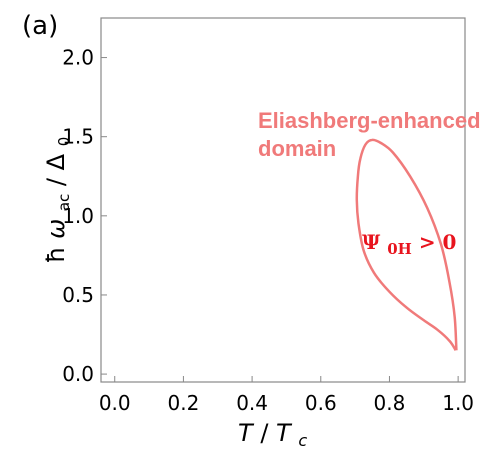  What do you see at coordinates (372, 134) in the screenshot?
I see `annotation-eliashberg: Eliashberg-enhanced domain` at bounding box center [372, 134].